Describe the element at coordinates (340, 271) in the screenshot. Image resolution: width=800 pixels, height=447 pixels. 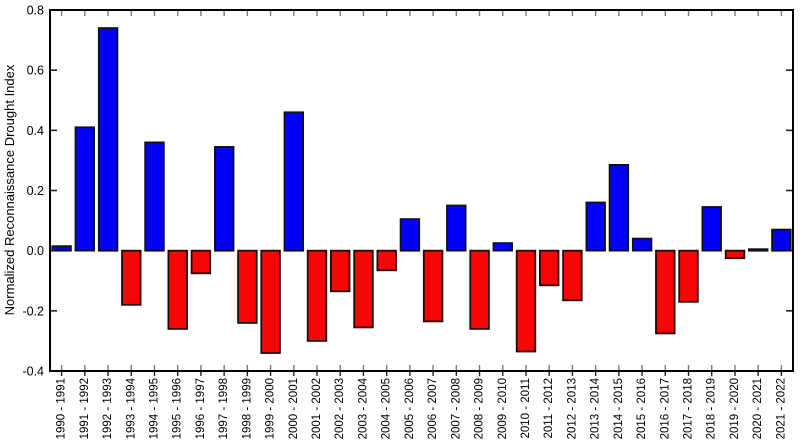
I see `bar-2002-2003` at that location.